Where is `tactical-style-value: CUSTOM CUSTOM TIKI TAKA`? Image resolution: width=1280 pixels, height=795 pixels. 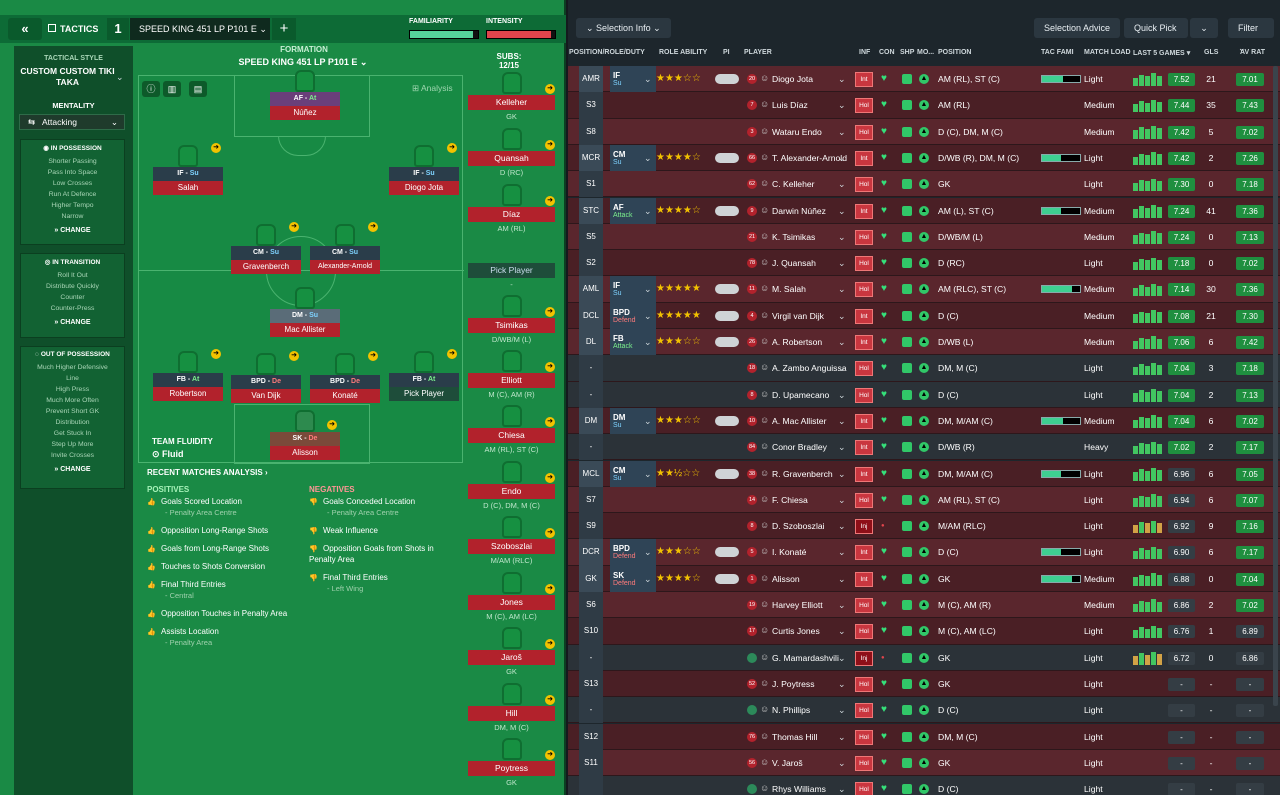 tactical-style-value: CUSTOM CUSTOM TIKI TAKA is located at coordinates (67, 76).